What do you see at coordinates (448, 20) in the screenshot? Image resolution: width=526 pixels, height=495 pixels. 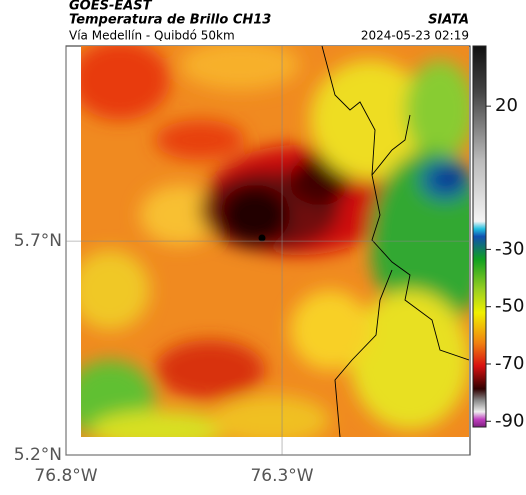 I see `source: SIATA` at bounding box center [448, 20].